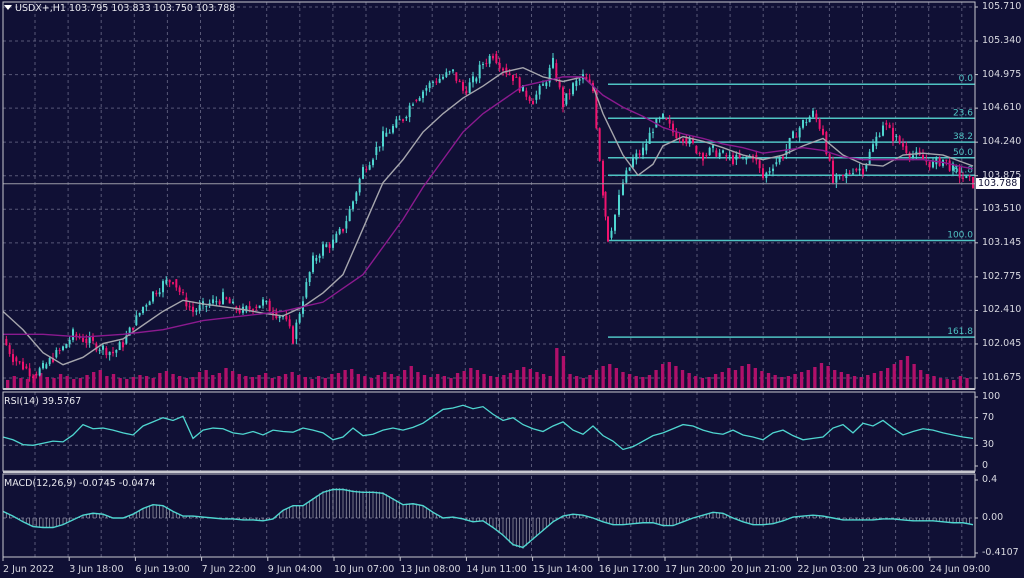 The image size is (1024, 578). Describe the element at coordinates (988, 445) in the screenshot. I see `rsi-tick-label: 30` at that location.